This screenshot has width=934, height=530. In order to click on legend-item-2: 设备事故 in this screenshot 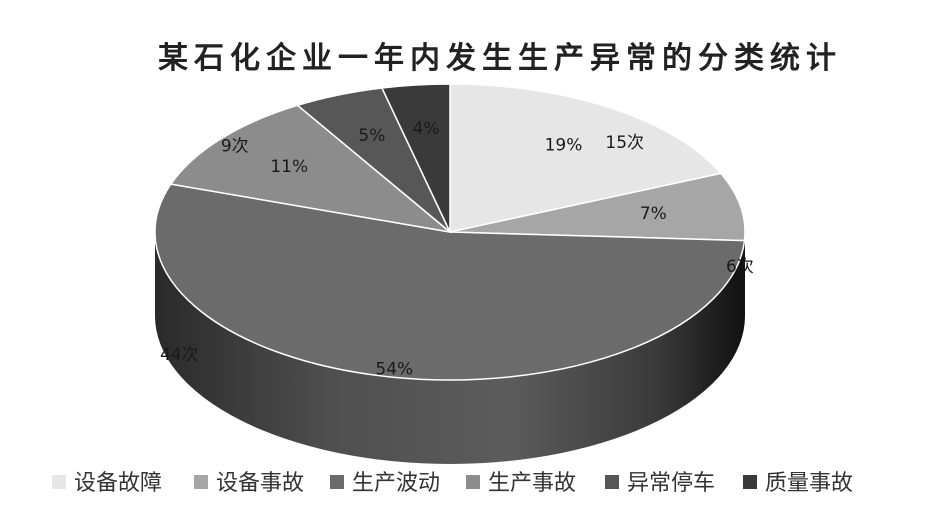, I will do `click(249, 483)`.